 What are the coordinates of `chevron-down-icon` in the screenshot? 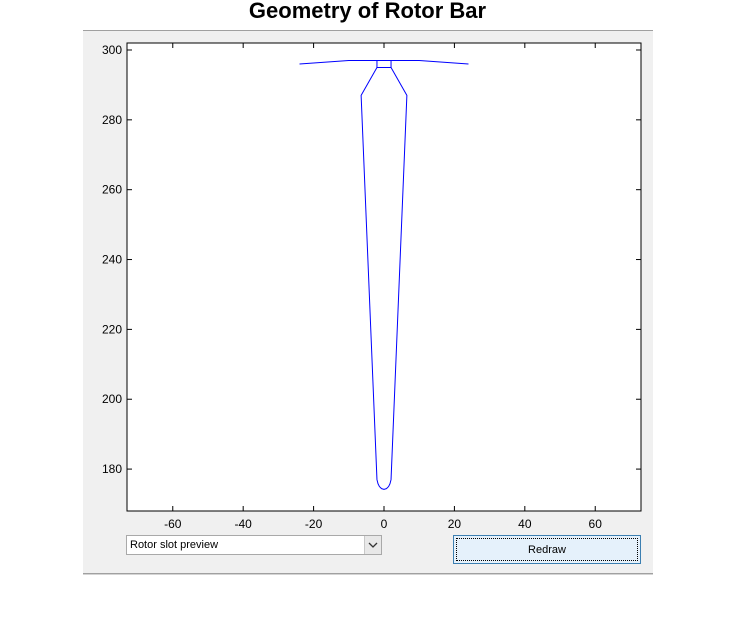 It's located at (372, 545).